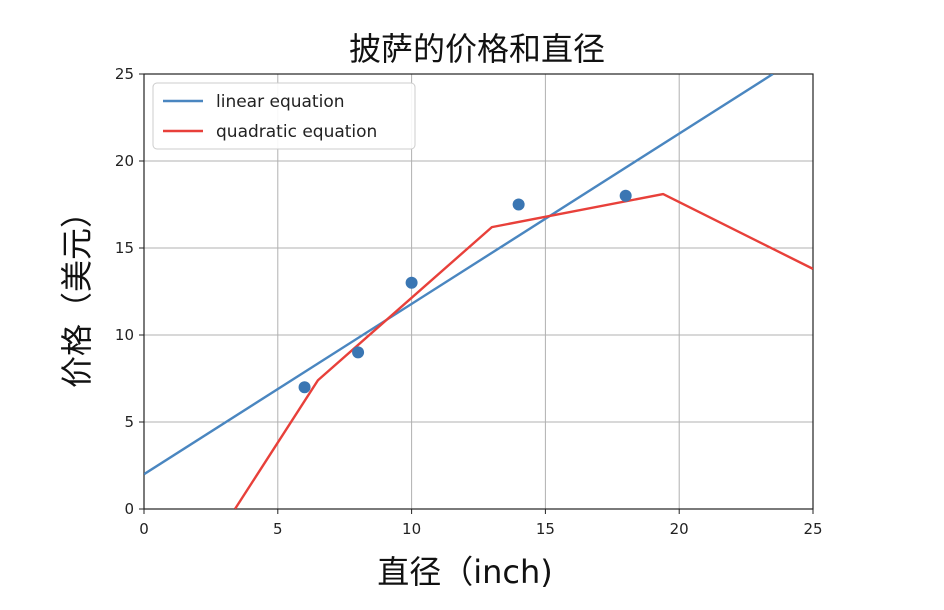 The height and width of the screenshot is (610, 944). Describe the element at coordinates (124, 248) in the screenshot. I see `y-tick-label: 15` at that location.